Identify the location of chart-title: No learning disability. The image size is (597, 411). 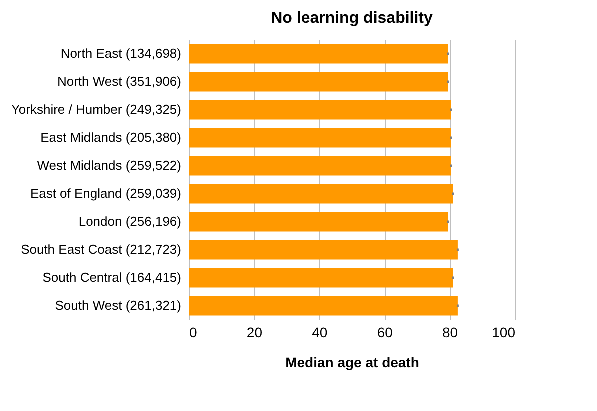
(352, 18).